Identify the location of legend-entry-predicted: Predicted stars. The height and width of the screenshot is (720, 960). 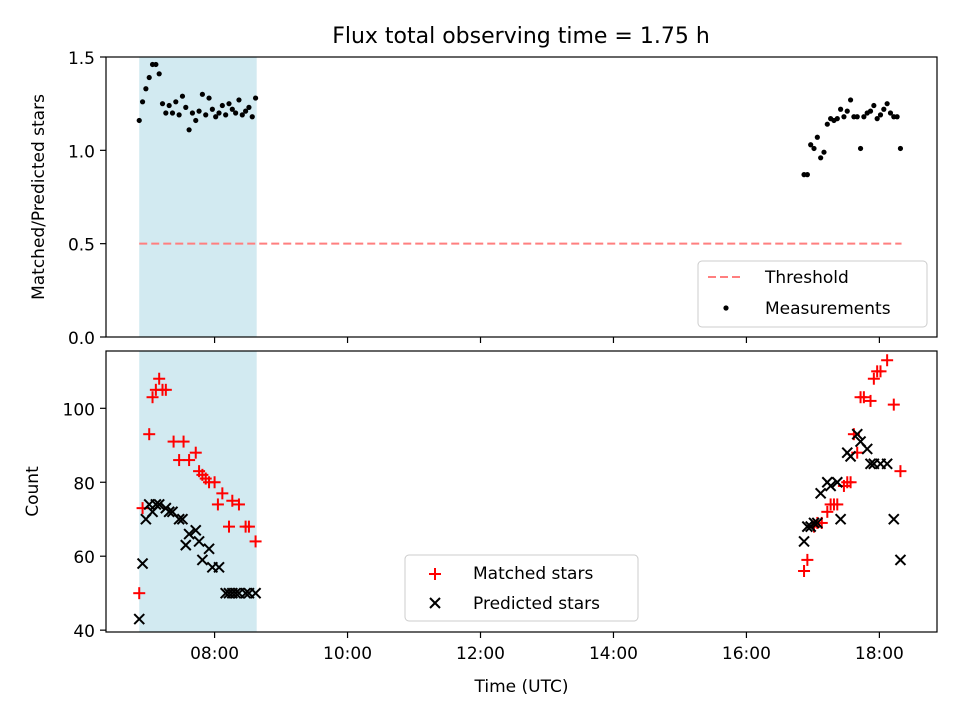
(514, 604).